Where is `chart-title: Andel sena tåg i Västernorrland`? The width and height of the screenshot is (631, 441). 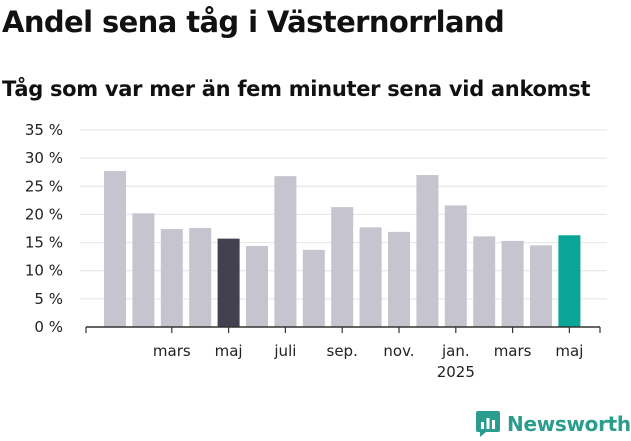
chart-title: Andel sena tåg i Västernorrland is located at coordinates (253, 22).